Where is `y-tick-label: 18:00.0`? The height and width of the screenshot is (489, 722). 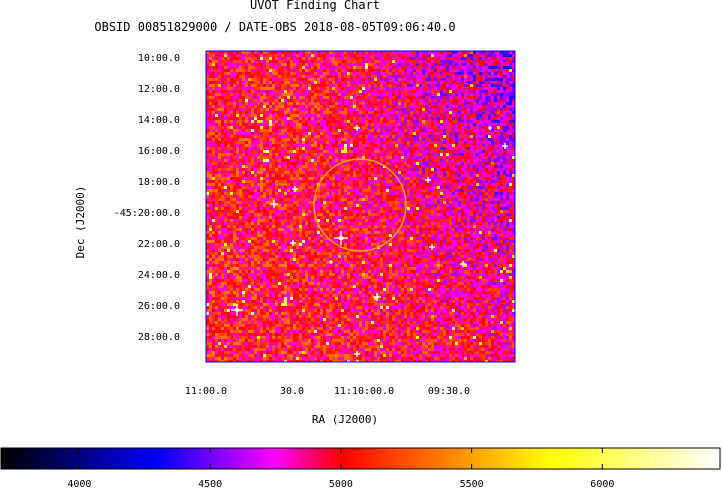
y-tick-label: 18:00.0 is located at coordinates (159, 182).